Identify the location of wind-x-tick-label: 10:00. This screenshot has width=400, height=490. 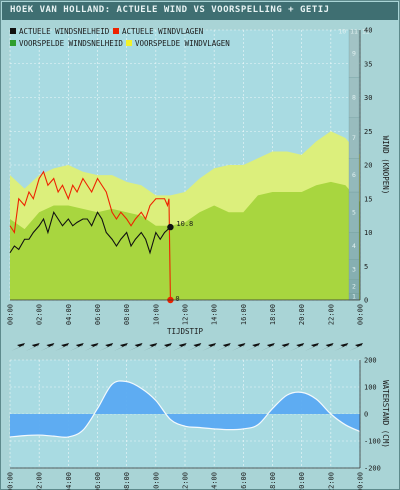
(156, 314).